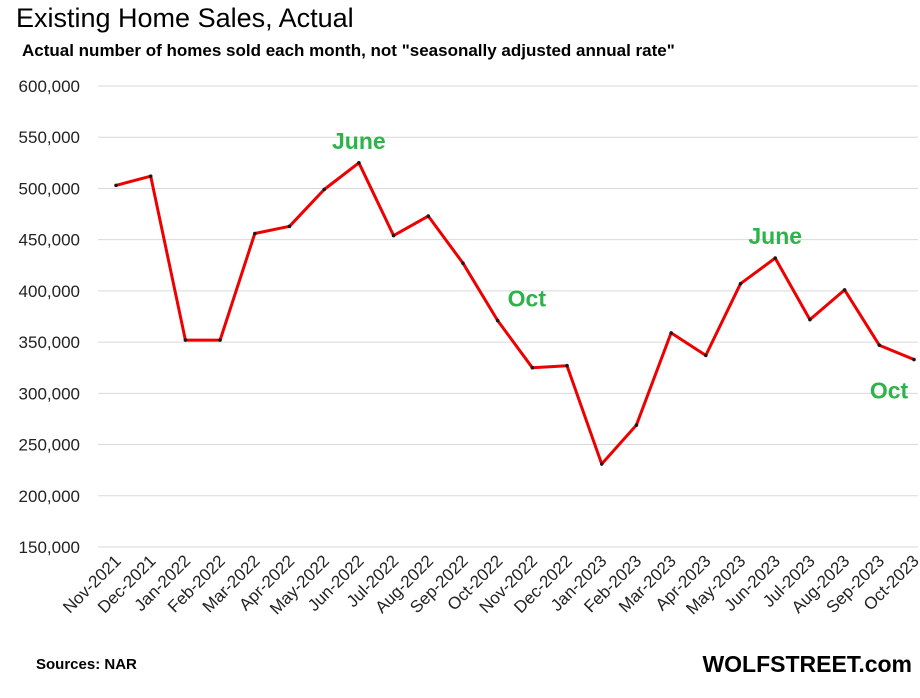 This screenshot has height=698, width=920. Describe the element at coordinates (49, 547) in the screenshot. I see `y-tick-label: 150,000` at that location.